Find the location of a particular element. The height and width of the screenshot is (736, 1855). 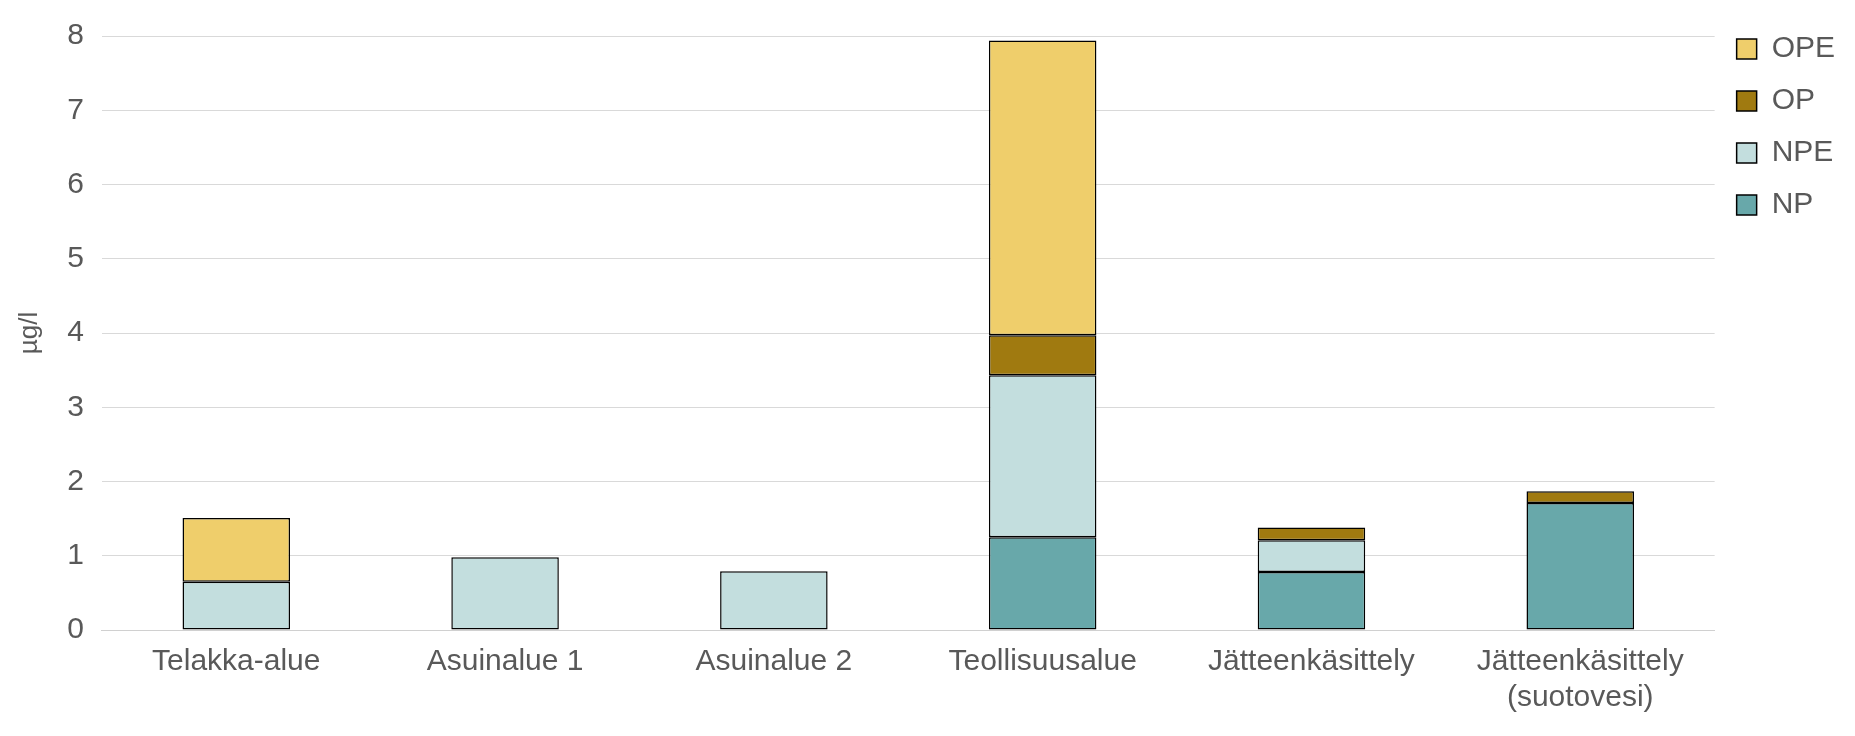

x-tick-label: Telakka-alue is located at coordinates (236, 660).